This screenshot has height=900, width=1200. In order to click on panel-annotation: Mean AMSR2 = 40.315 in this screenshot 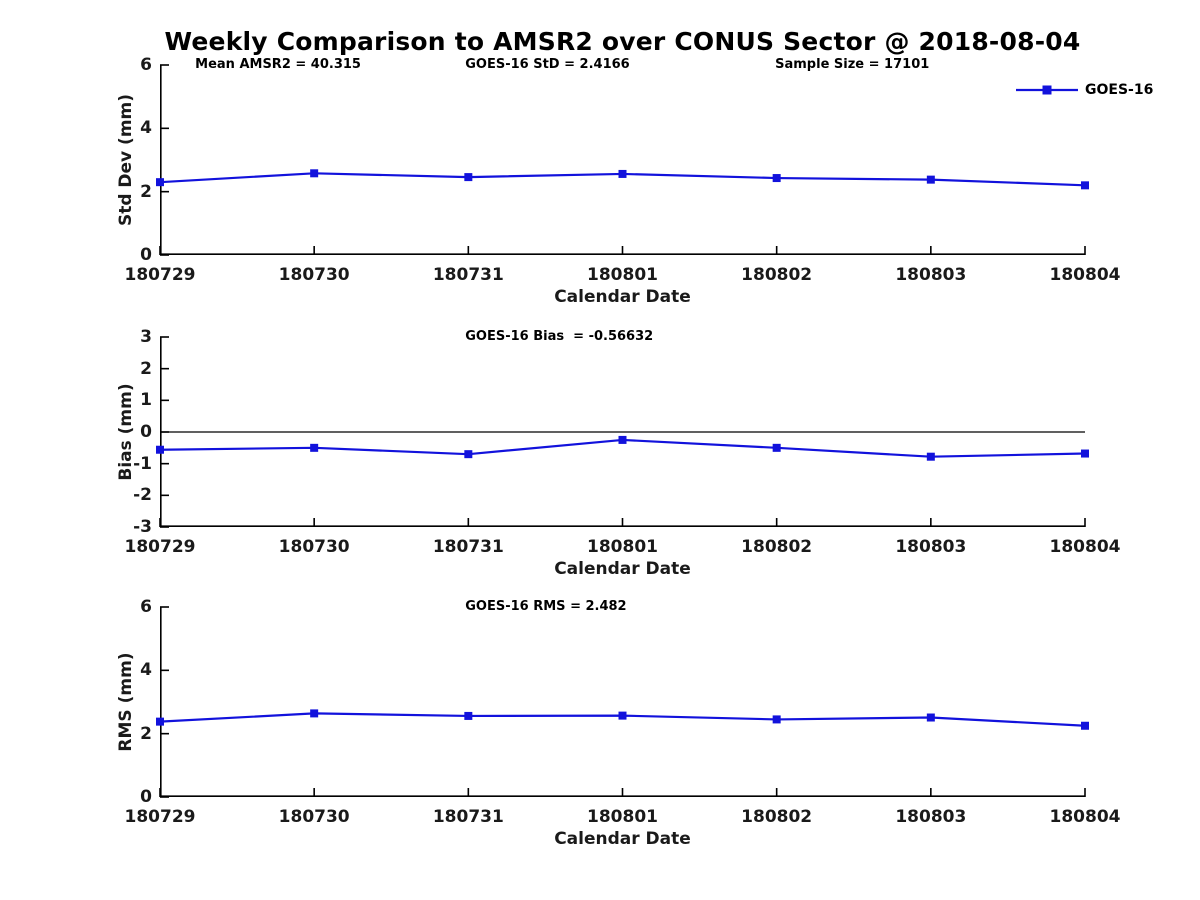, I will do `click(278, 64)`.